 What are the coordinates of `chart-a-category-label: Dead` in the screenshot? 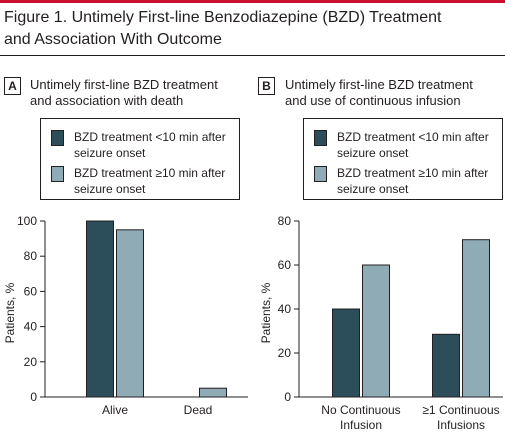 It's located at (198, 410).